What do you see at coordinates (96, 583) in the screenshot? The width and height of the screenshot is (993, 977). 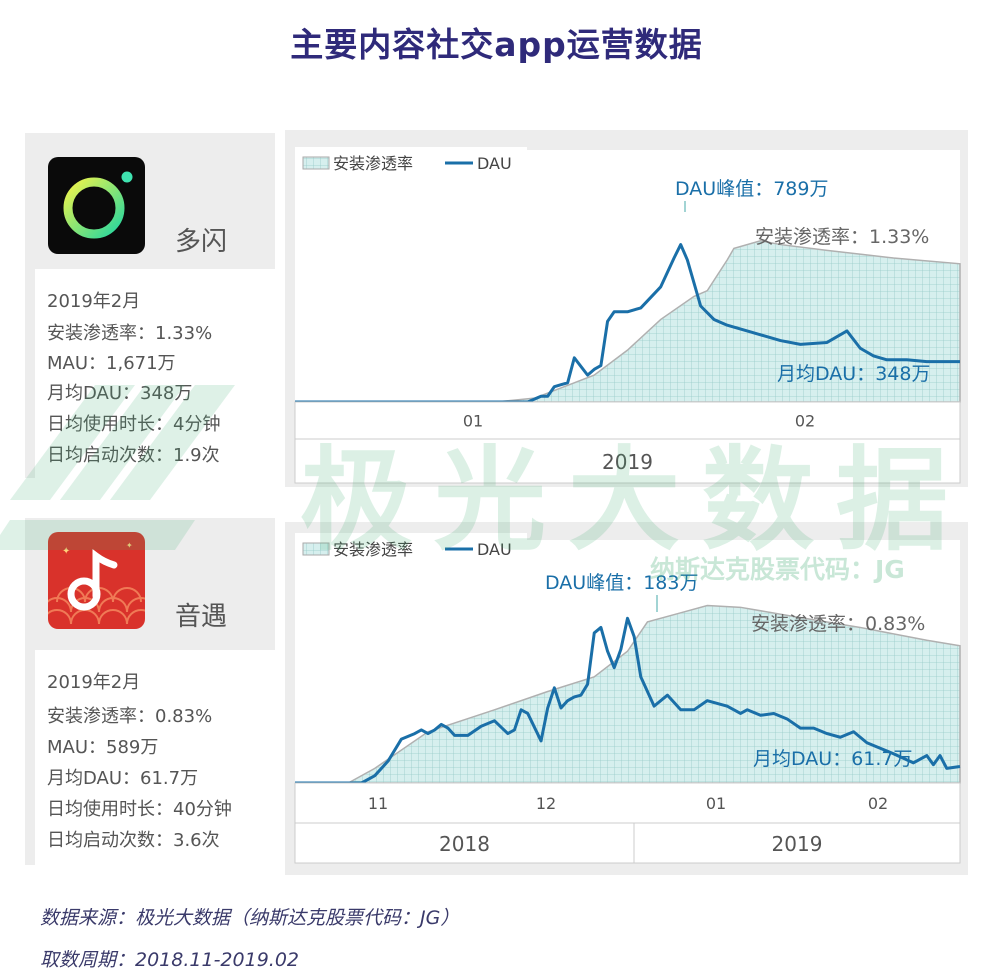 I see `yinyu-logo-graphic: ✦ ✦` at bounding box center [96, 583].